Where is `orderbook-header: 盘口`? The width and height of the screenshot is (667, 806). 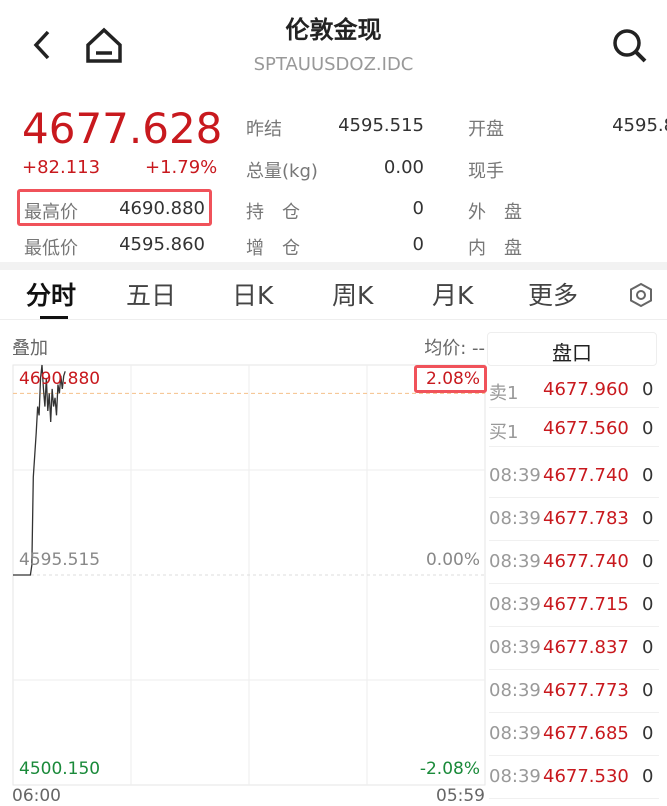 orderbook-header: 盘口 is located at coordinates (572, 349).